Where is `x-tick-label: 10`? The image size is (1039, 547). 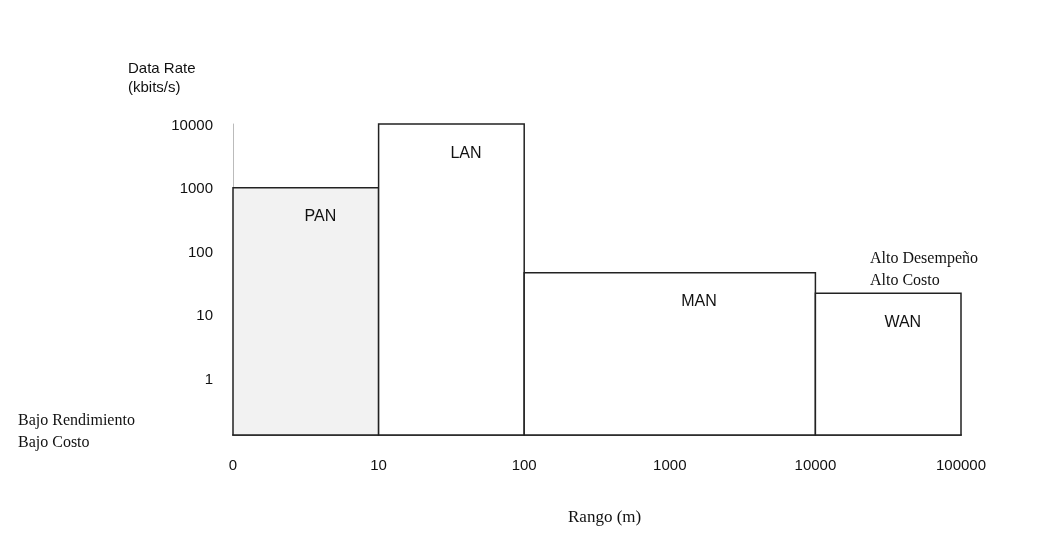 x-tick-label: 10 is located at coordinates (378, 464).